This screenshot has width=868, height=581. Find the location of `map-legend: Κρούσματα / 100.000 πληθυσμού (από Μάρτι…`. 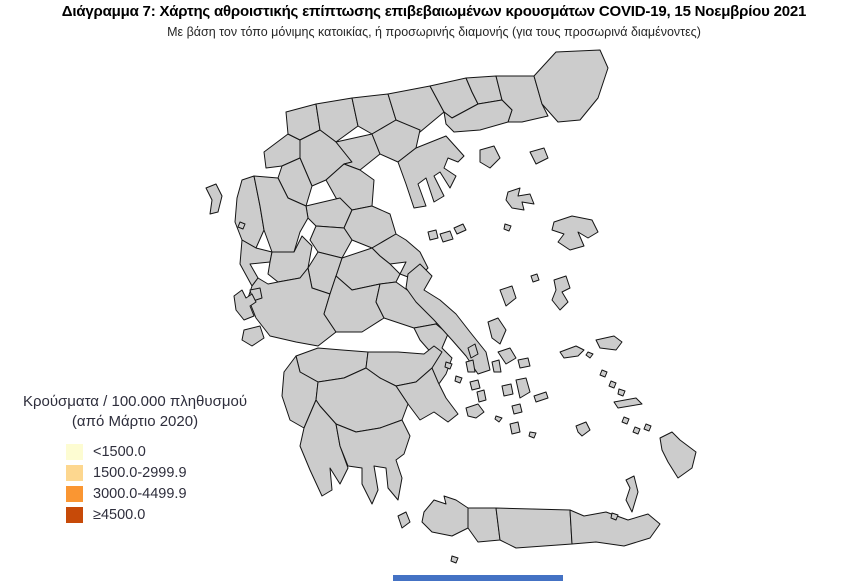

map-legend: Κρούσματα / 100.000 πληθυσμού (από Μάρτι… is located at coordinates (135, 459).